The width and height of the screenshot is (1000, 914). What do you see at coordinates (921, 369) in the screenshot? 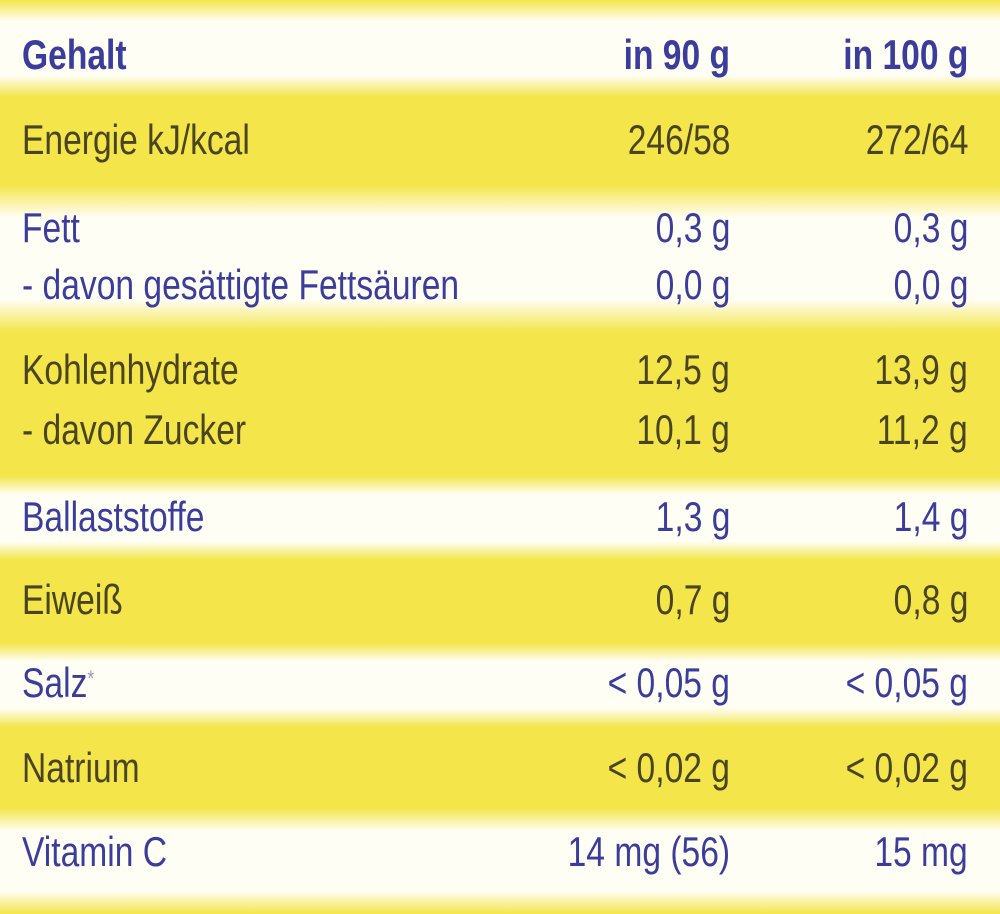
I see `value-100g: 13,9 g` at bounding box center [921, 369].